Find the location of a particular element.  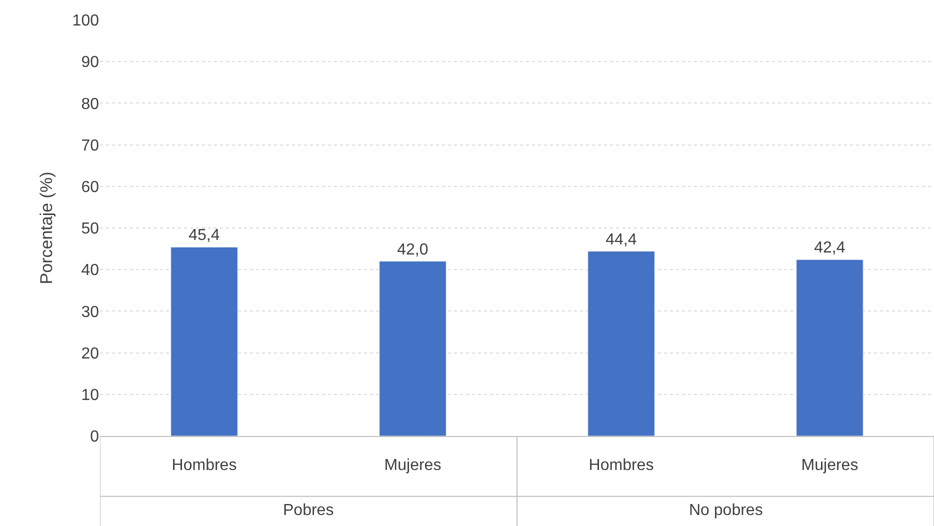

y-tick-label: 10 is located at coordinates (90, 395).